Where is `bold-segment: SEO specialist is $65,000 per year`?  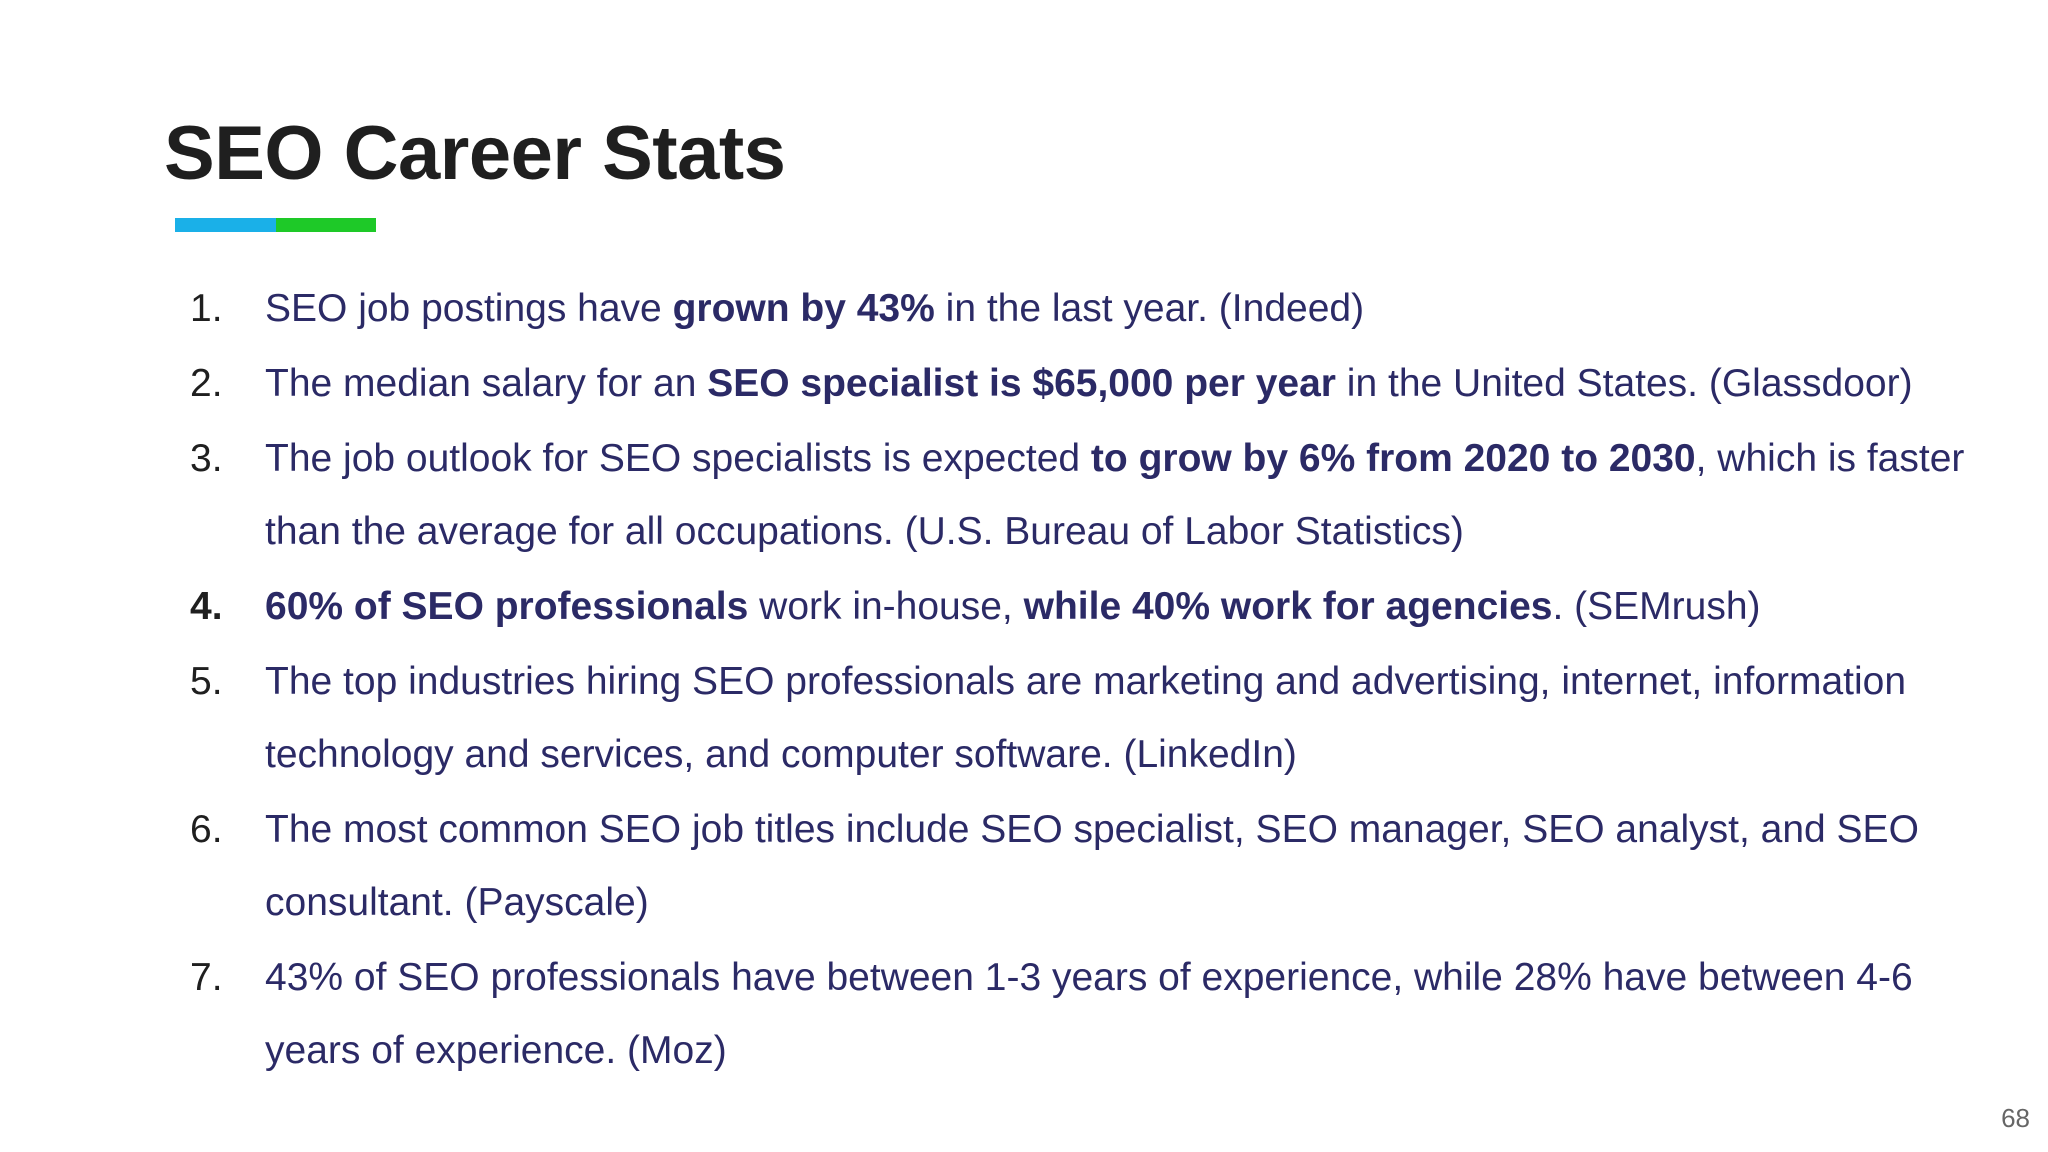
bold-segment: SEO specialist is $65,000 per year is located at coordinates (1021, 383).